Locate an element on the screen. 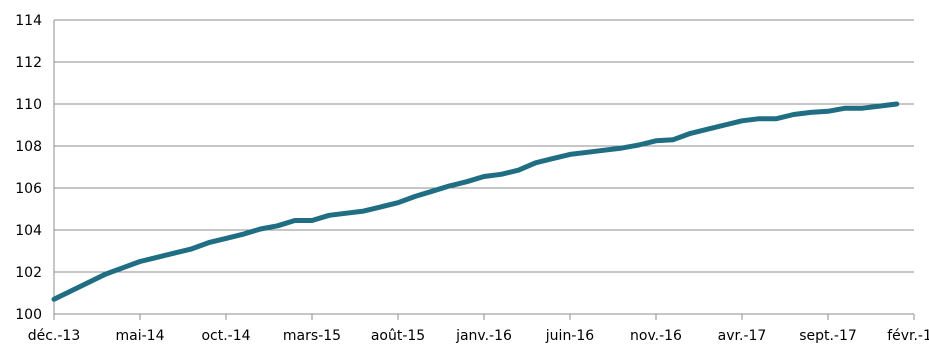 The width and height of the screenshot is (929, 344). x-tick-label: mai-14 is located at coordinates (140, 336).